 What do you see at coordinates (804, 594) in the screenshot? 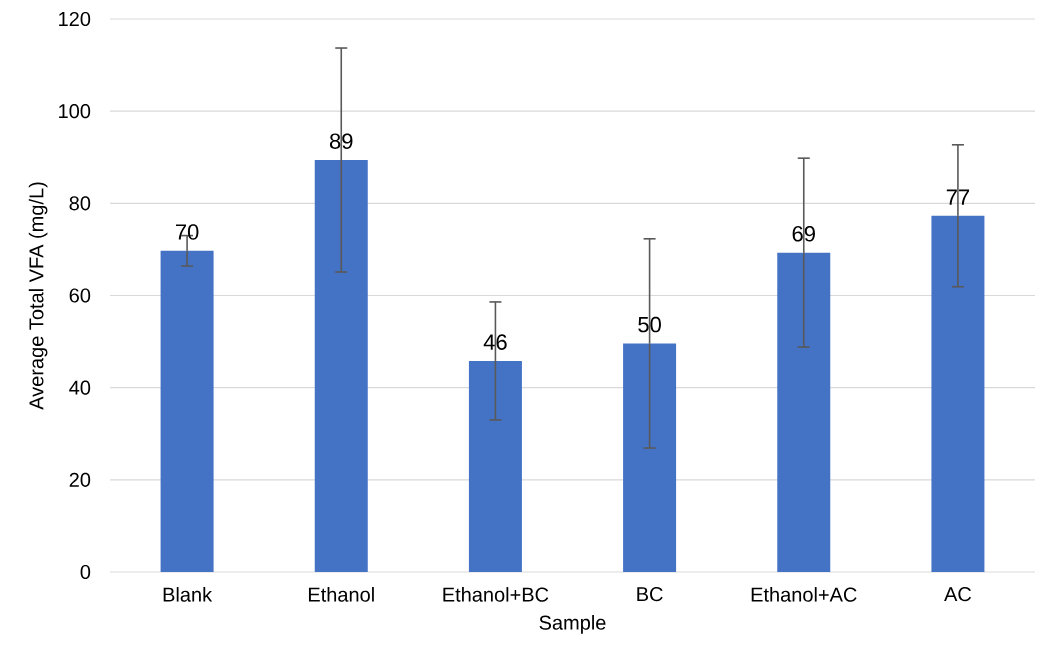
I see `x-tick-label: Ethanol+AC` at bounding box center [804, 594].